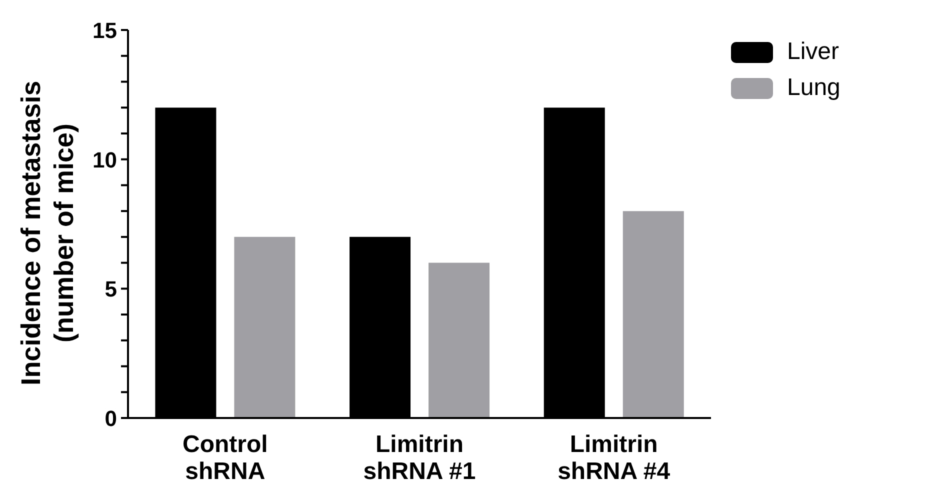  I want to click on x-tick-label: Limitrin shRNA #4, so click(614, 458).